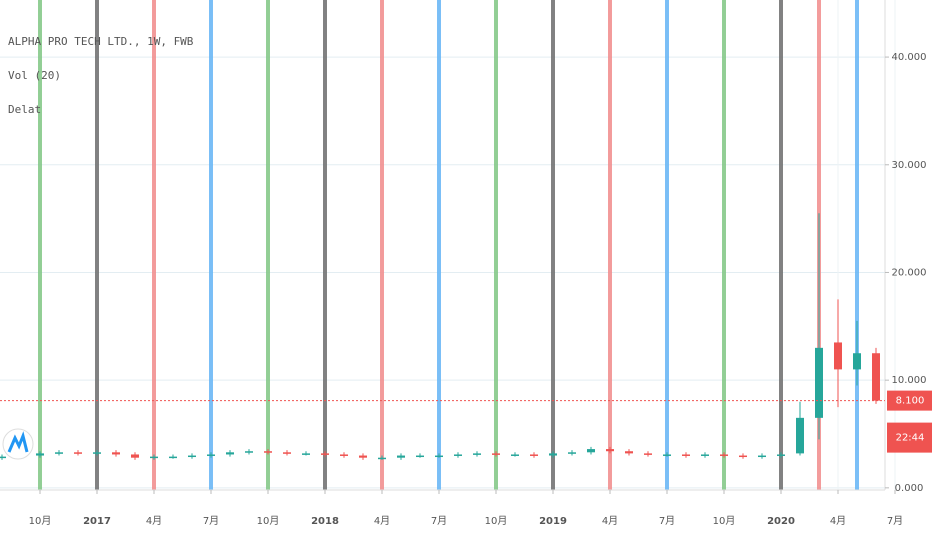 The image size is (932, 554). What do you see at coordinates (781, 521) in the screenshot?
I see `x-tick-label: 2020` at bounding box center [781, 521].